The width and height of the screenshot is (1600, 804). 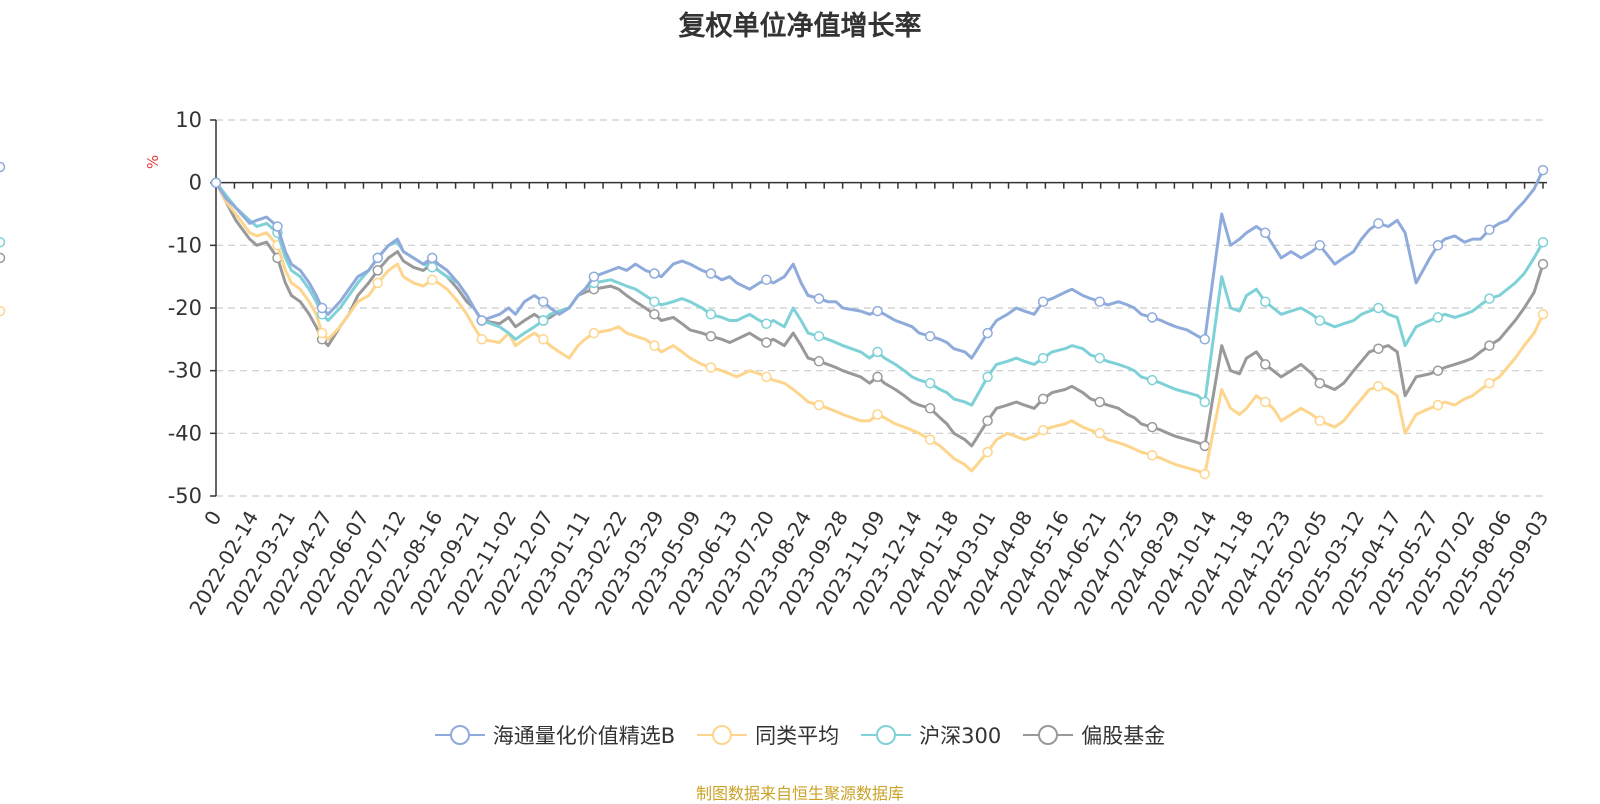 I want to click on legend-item-csi300: 沪深300, so click(x=931, y=735).